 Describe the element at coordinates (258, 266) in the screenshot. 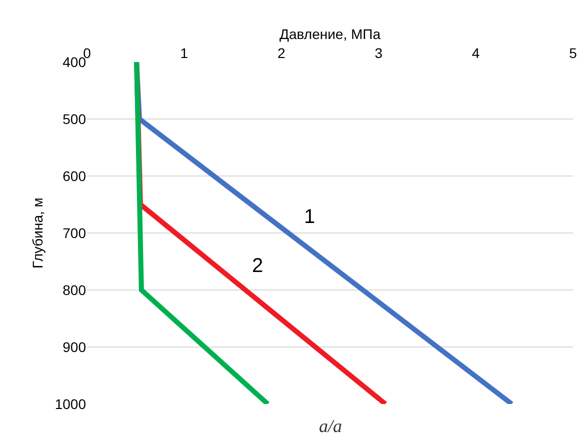

I see `series-label: 2` at that location.